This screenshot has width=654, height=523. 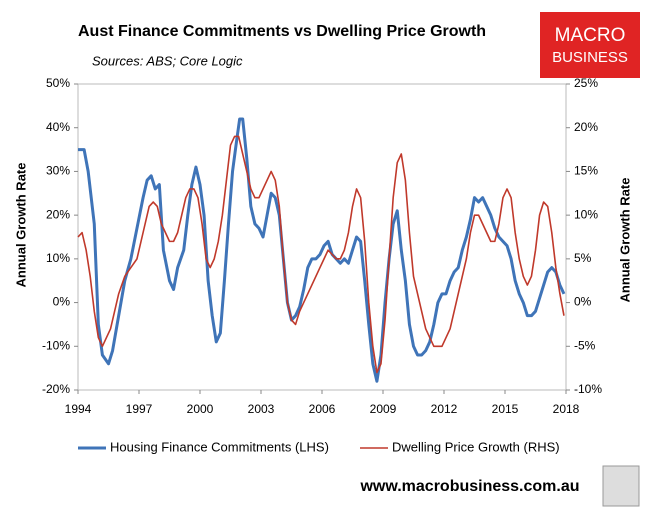 I want to click on x-tick-label: 2018, so click(x=566, y=409).